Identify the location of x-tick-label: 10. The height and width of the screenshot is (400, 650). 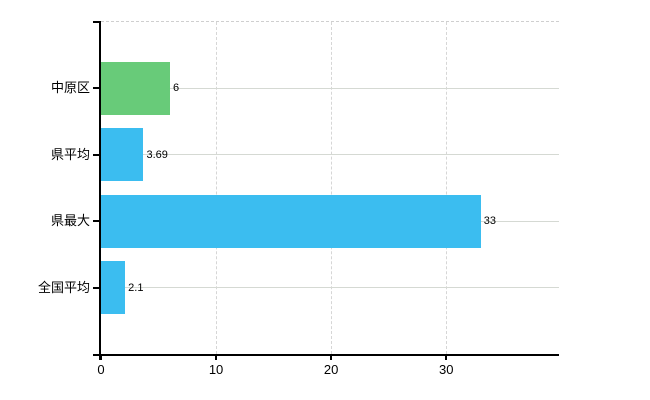
(216, 369).